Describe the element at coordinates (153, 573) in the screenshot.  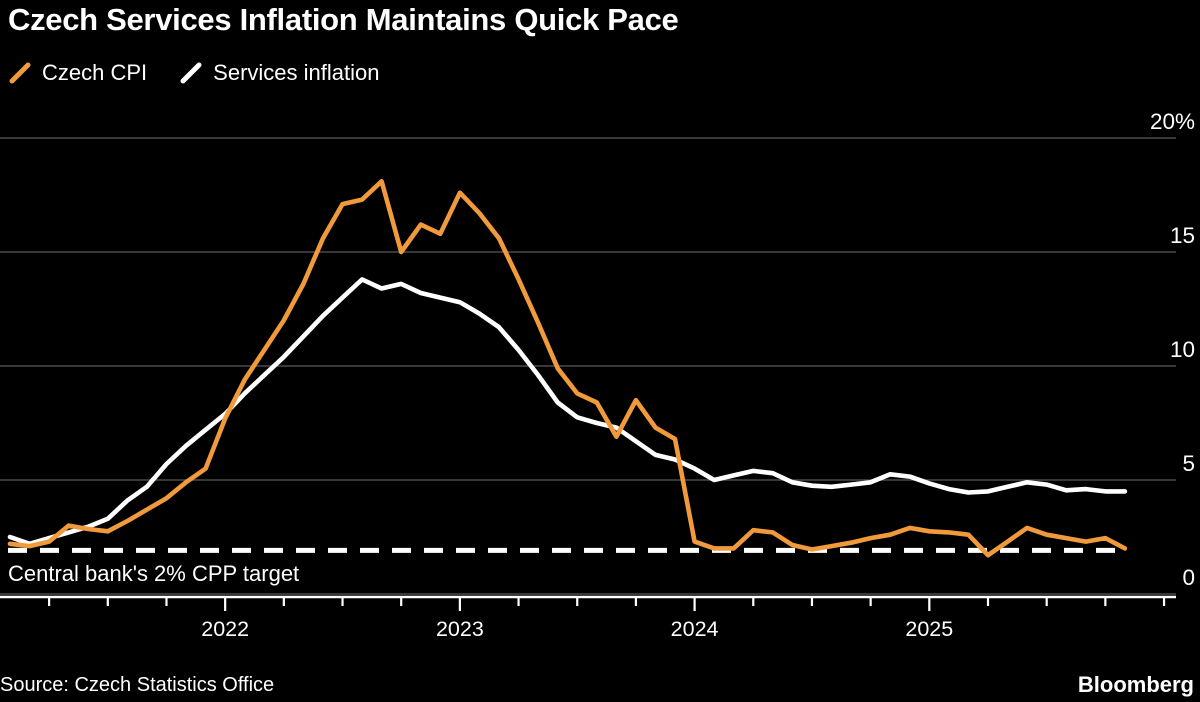
I see `target-annotation: Central bank's 2% CPP target` at that location.